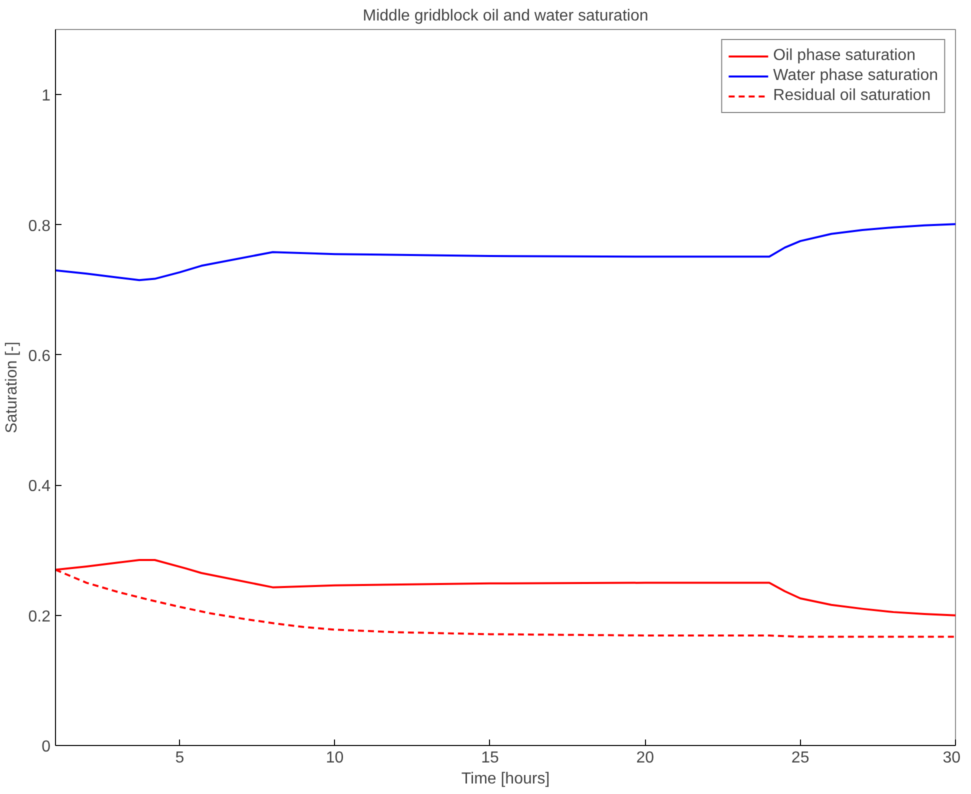 The height and width of the screenshot is (794, 971). What do you see at coordinates (844, 56) in the screenshot?
I see `legend-label: Oil phase saturation` at bounding box center [844, 56].